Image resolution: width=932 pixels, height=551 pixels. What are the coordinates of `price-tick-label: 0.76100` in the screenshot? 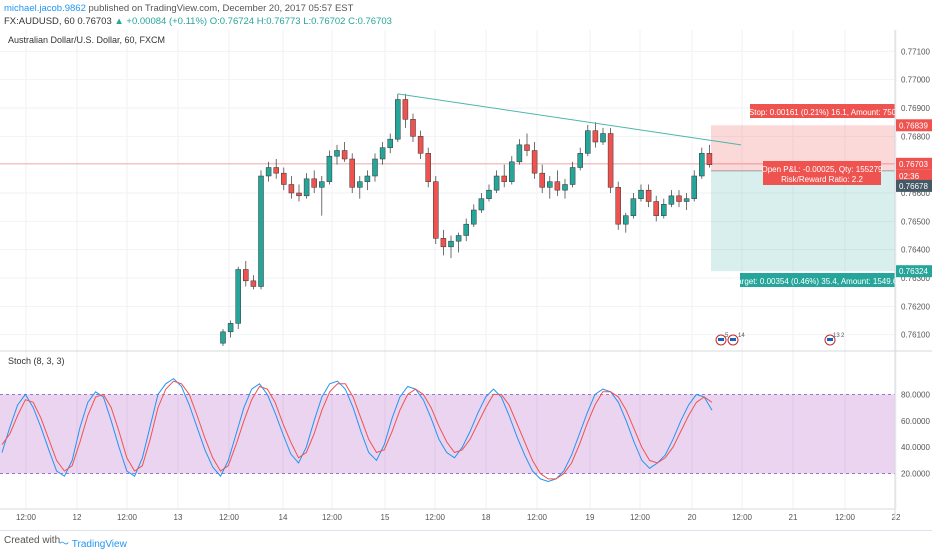 It's located at (915, 335).